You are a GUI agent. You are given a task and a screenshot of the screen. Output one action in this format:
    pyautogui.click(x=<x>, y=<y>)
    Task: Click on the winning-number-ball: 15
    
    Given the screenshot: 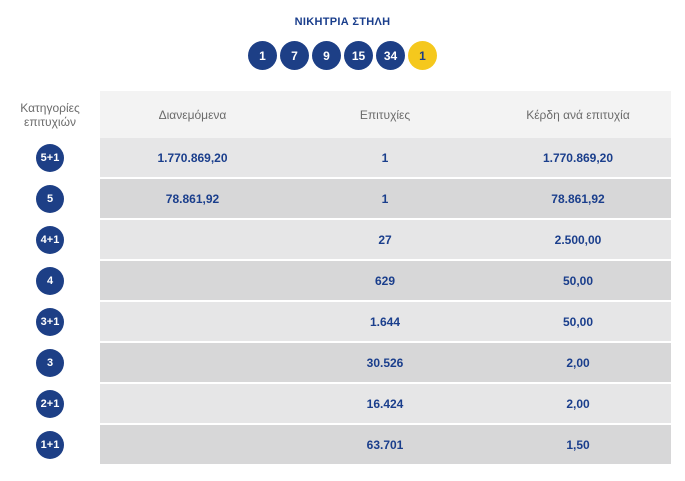 What is the action you would take?
    pyautogui.click(x=358, y=55)
    